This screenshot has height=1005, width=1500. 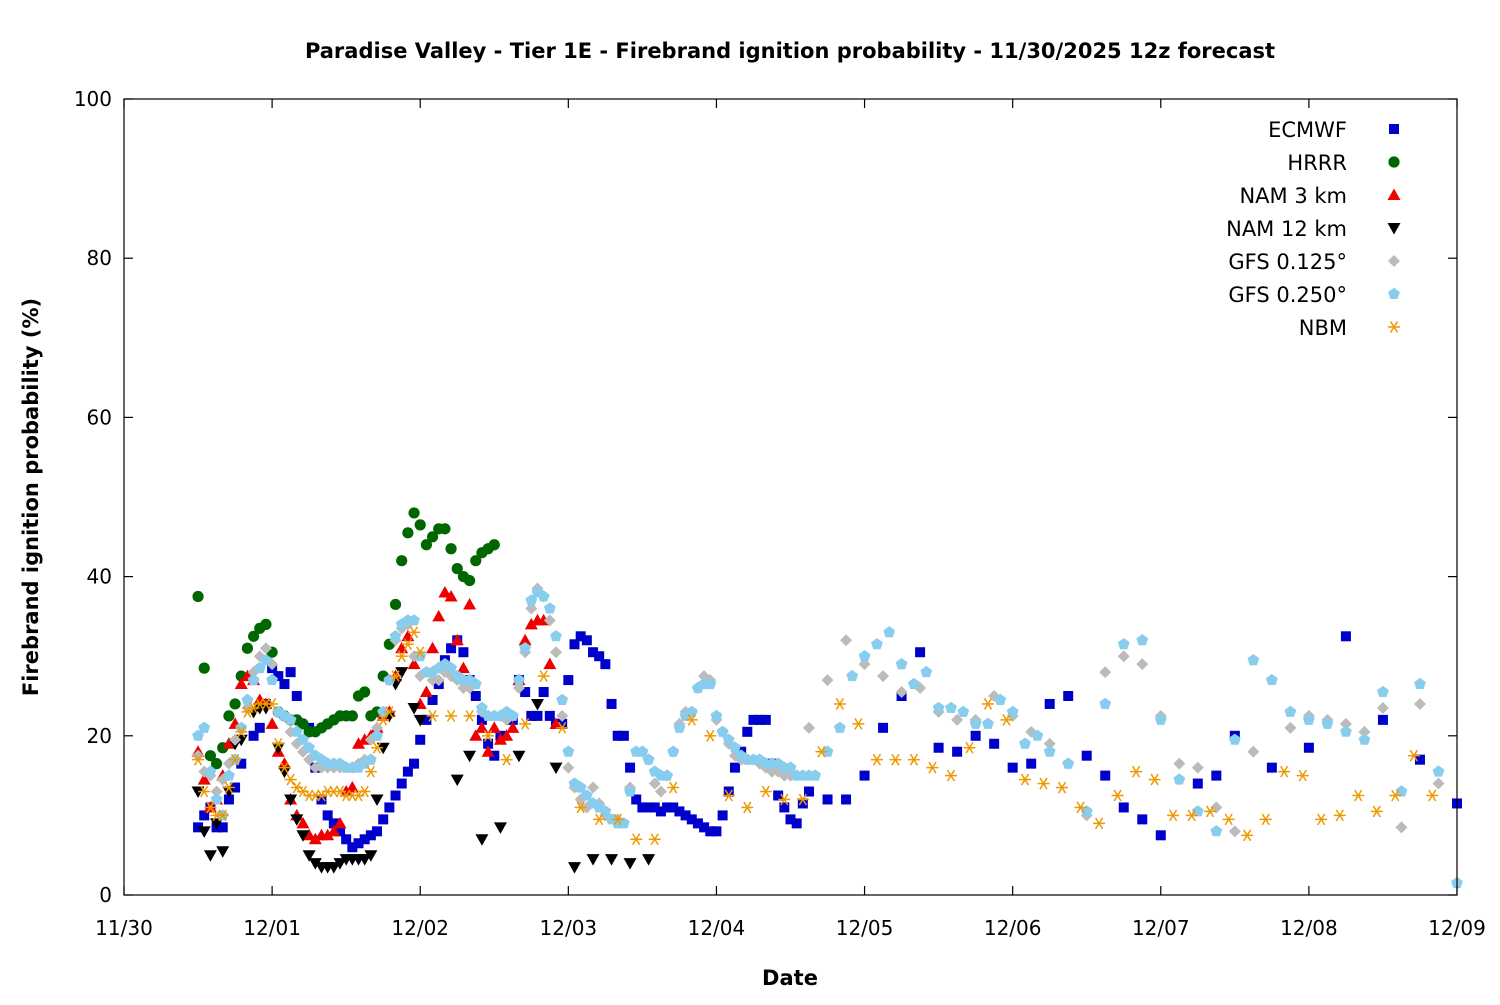 What do you see at coordinates (1394, 293) in the screenshot?
I see `legend-marker` at bounding box center [1394, 293].